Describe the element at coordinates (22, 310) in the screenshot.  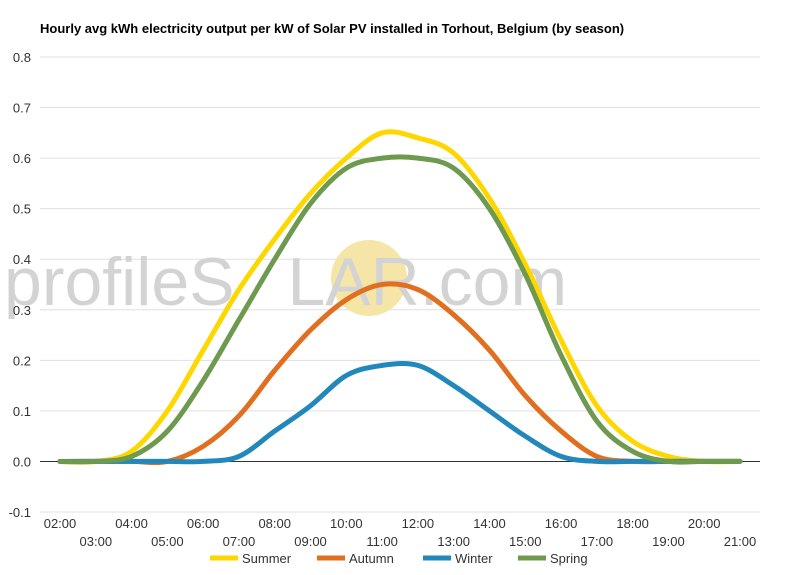
I see `y-tick-label: 0.3` at that location.